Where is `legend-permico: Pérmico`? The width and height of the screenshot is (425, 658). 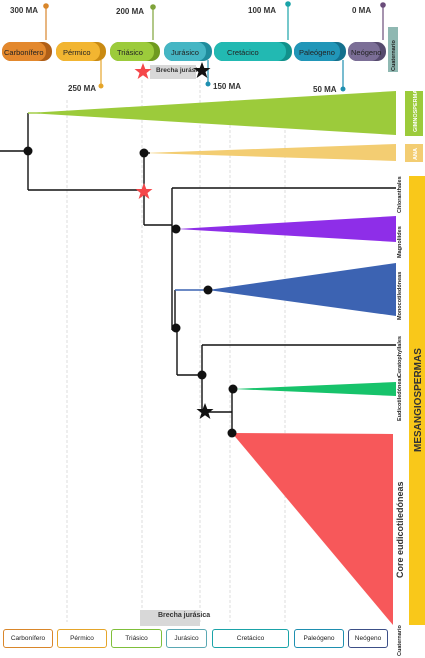
legend-permico: Pérmico is located at coordinates (82, 638).